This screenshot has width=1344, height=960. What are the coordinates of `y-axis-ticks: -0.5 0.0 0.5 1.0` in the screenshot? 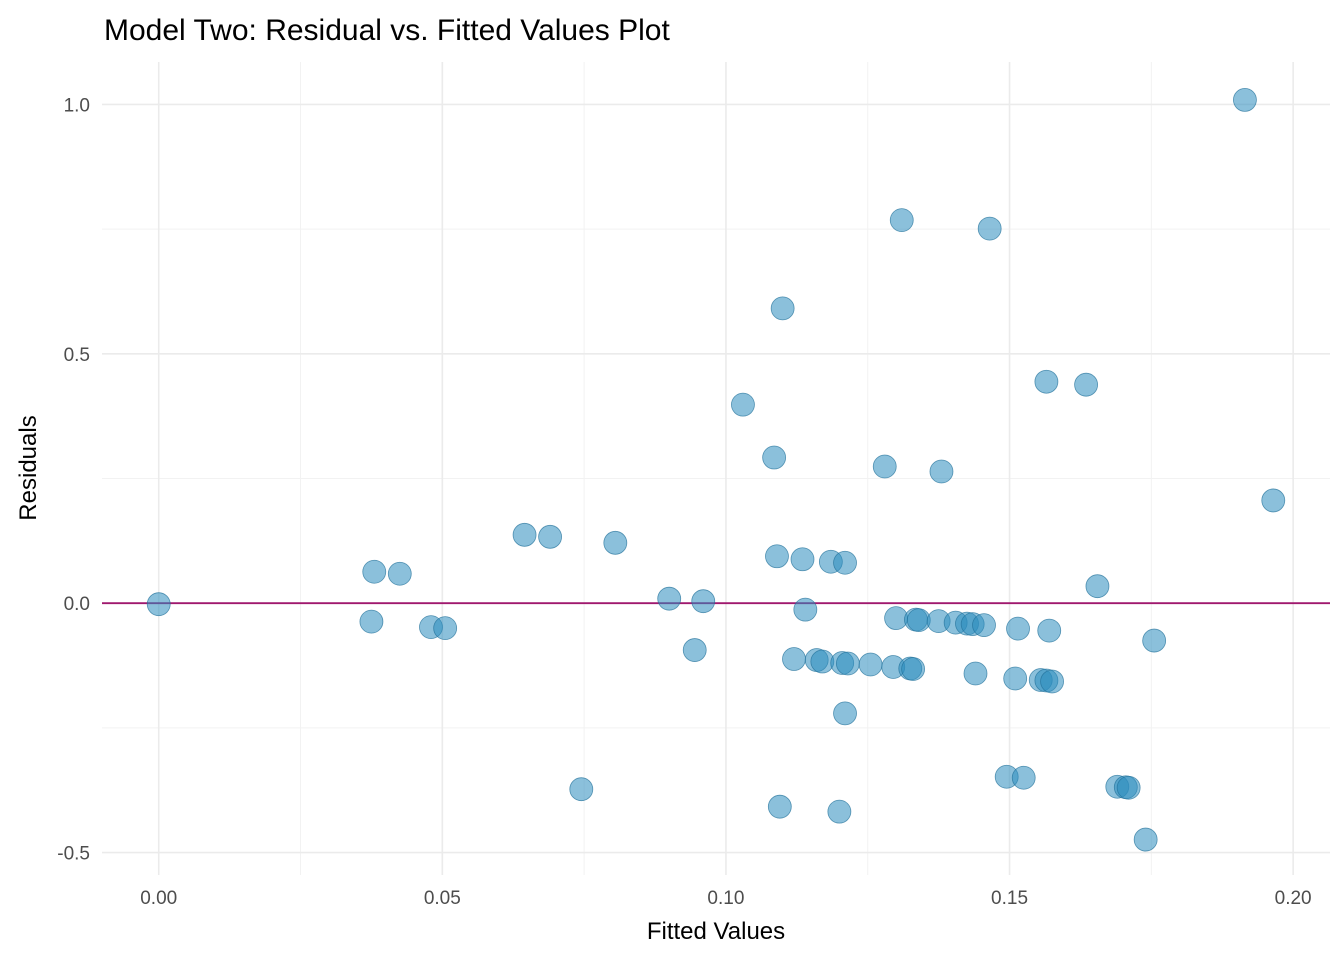 It's located at (73, 479).